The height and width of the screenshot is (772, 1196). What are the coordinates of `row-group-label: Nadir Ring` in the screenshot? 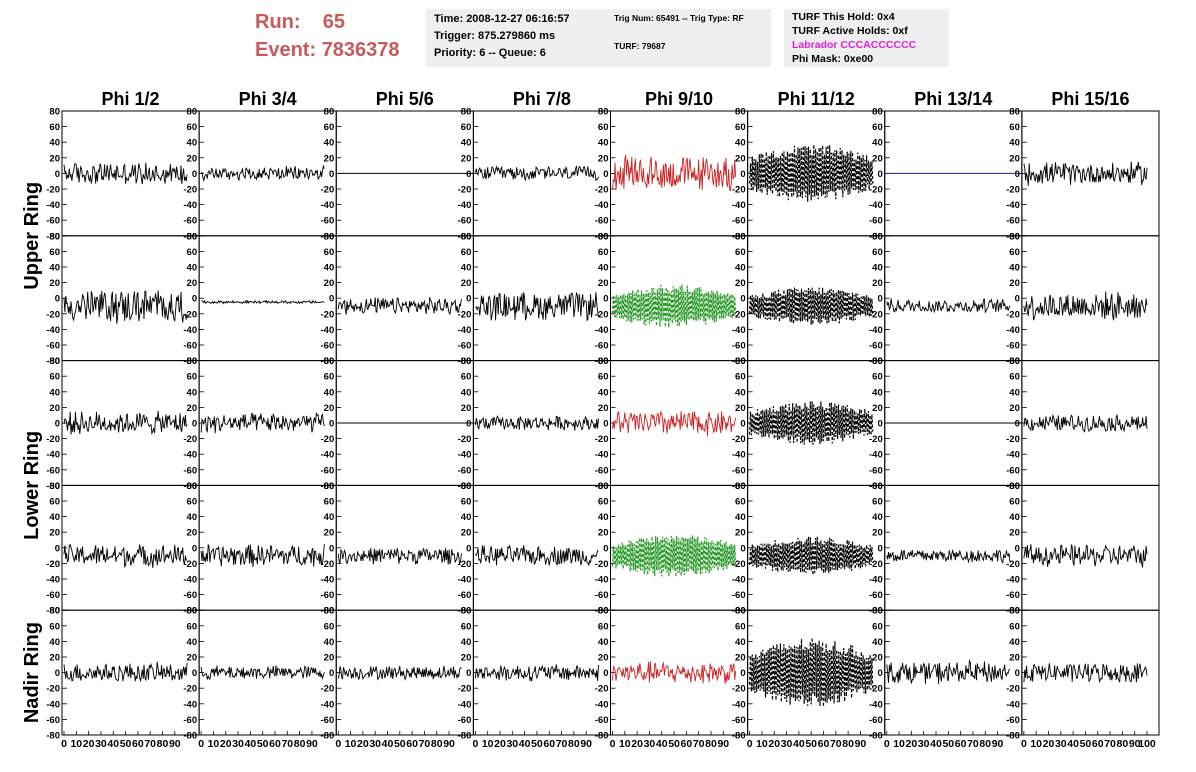 It's located at (32, 672).